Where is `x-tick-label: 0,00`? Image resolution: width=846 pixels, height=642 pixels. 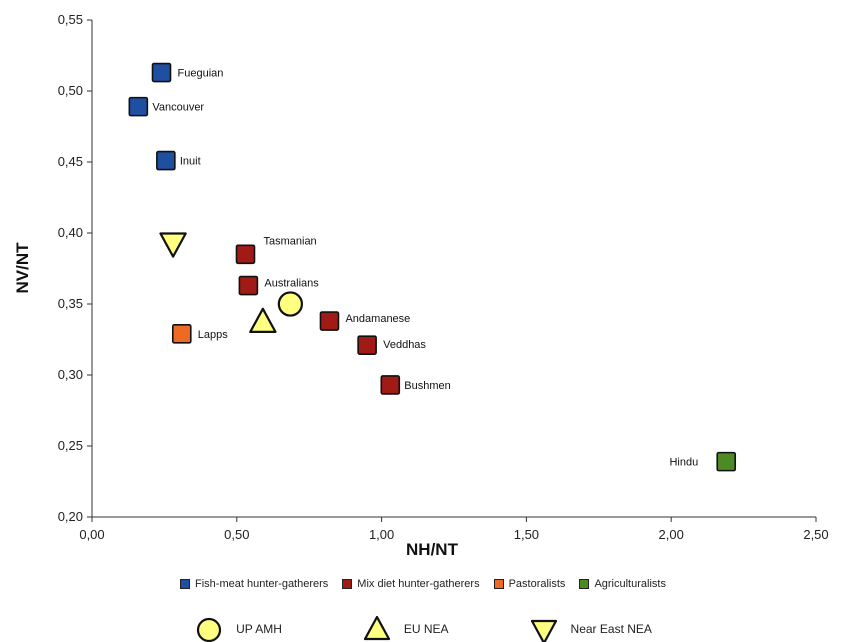
x-tick-label: 0,00 is located at coordinates (91, 534).